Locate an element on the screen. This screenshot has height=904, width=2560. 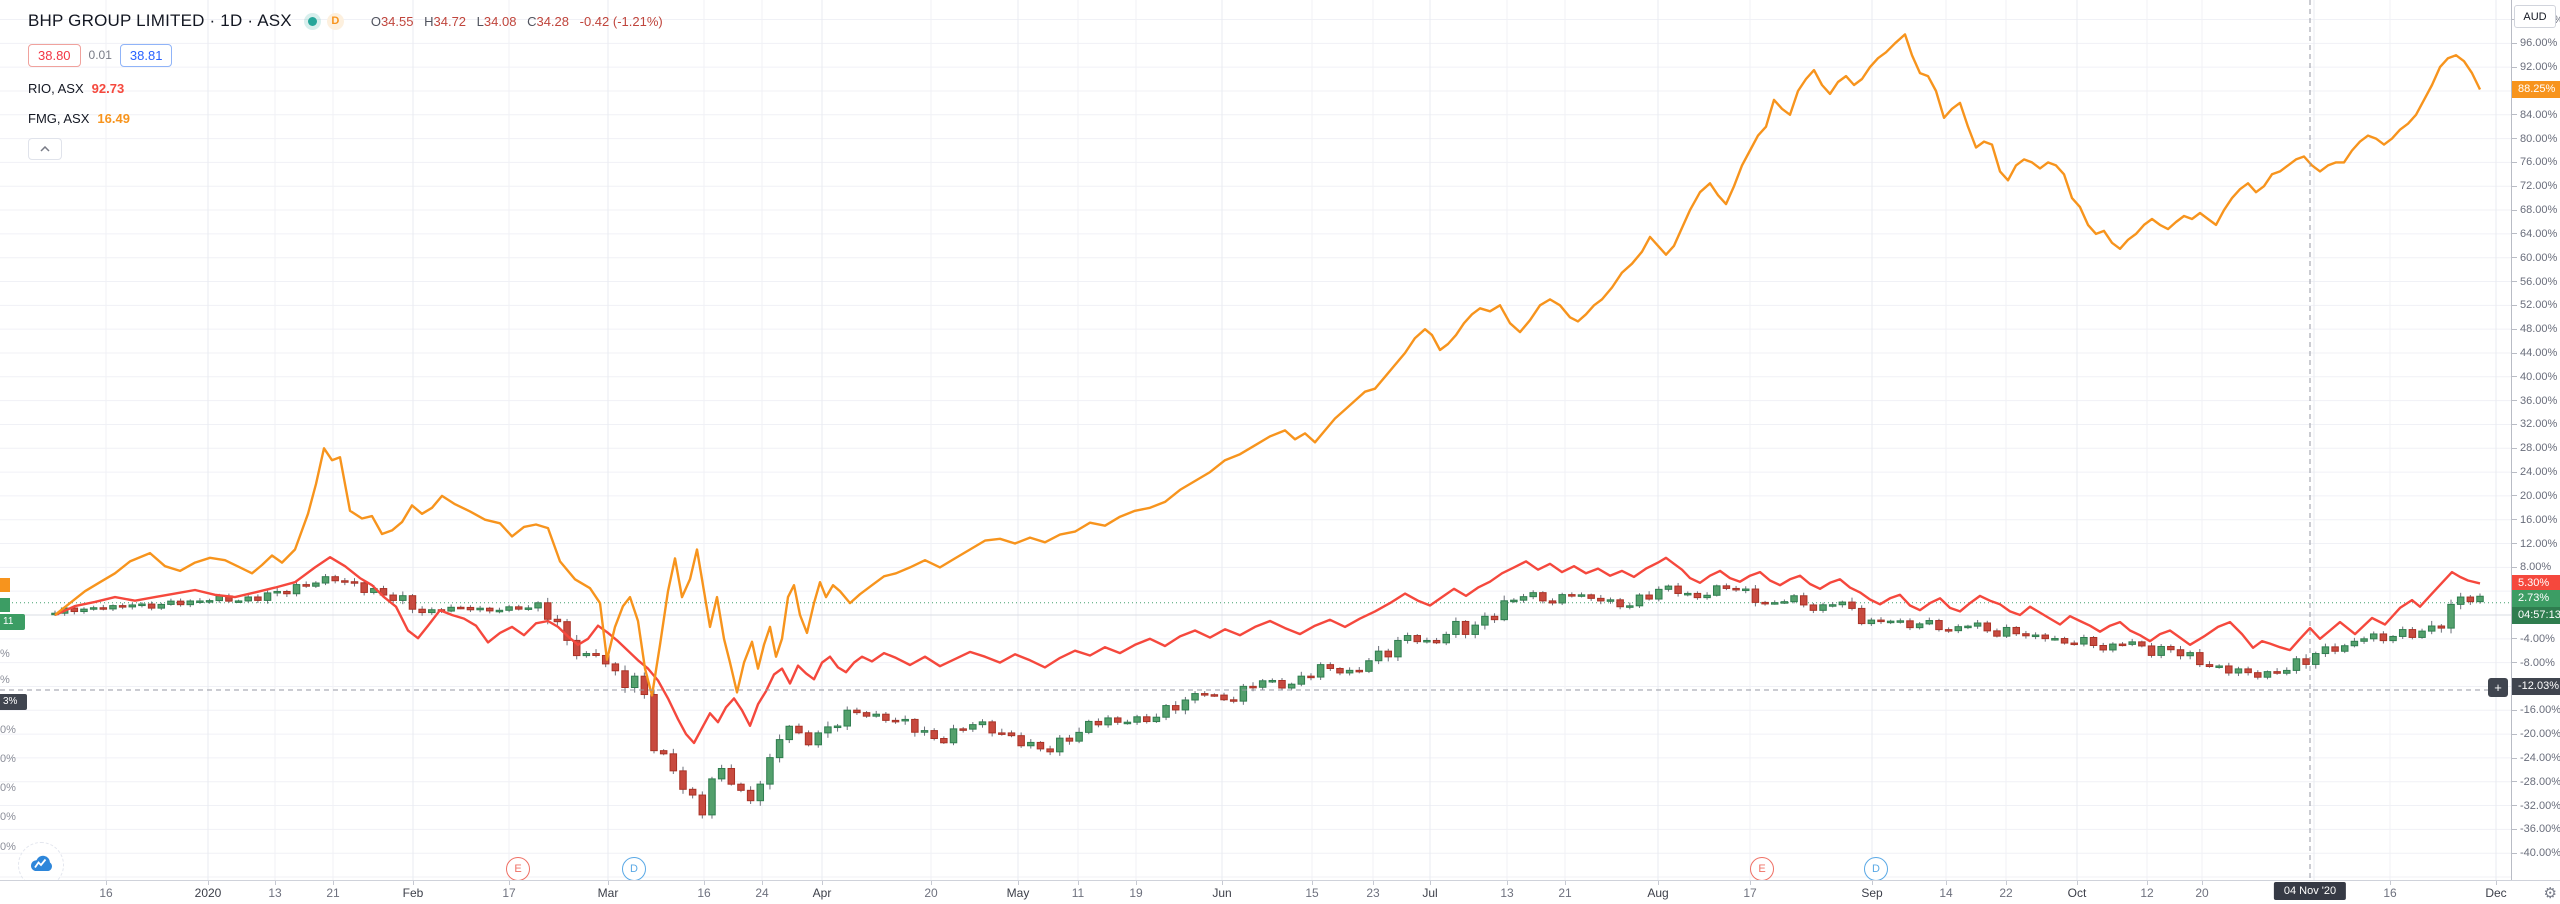
crosshair-date-label: 04 Nov '20 is located at coordinates (2310, 891).